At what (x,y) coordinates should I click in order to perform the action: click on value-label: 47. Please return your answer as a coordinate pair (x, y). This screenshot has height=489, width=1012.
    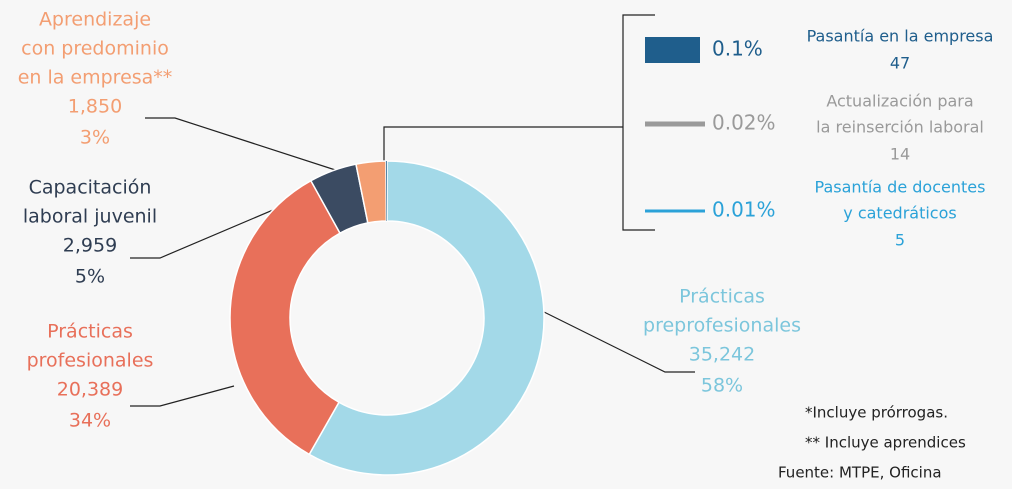
    Looking at the image, I should click on (900, 63).